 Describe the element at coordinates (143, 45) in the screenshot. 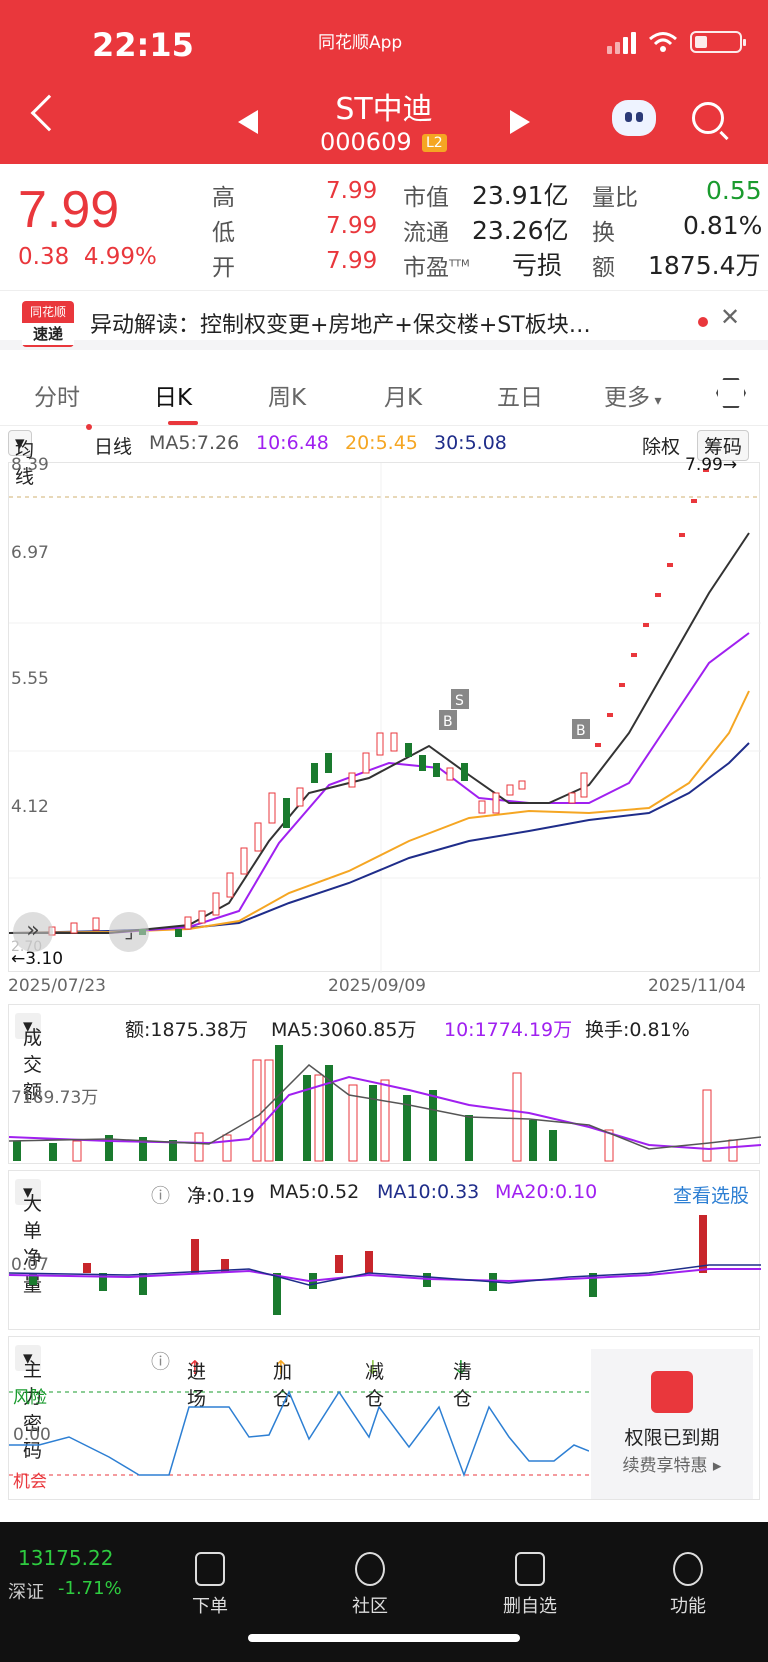

I see `status-time: 22:15` at that location.